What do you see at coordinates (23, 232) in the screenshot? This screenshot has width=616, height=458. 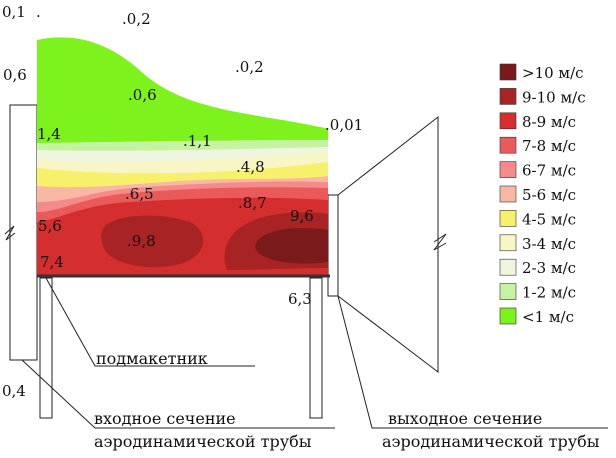 I see `inlet-frame` at bounding box center [23, 232].